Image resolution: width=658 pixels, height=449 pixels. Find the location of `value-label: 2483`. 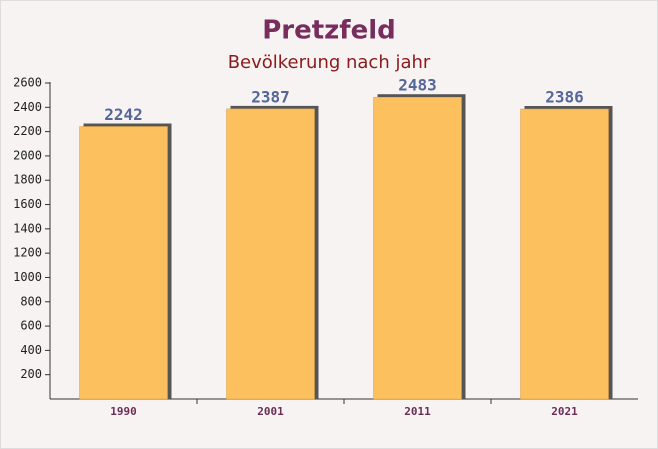

value-label: 2483 is located at coordinates (417, 85).